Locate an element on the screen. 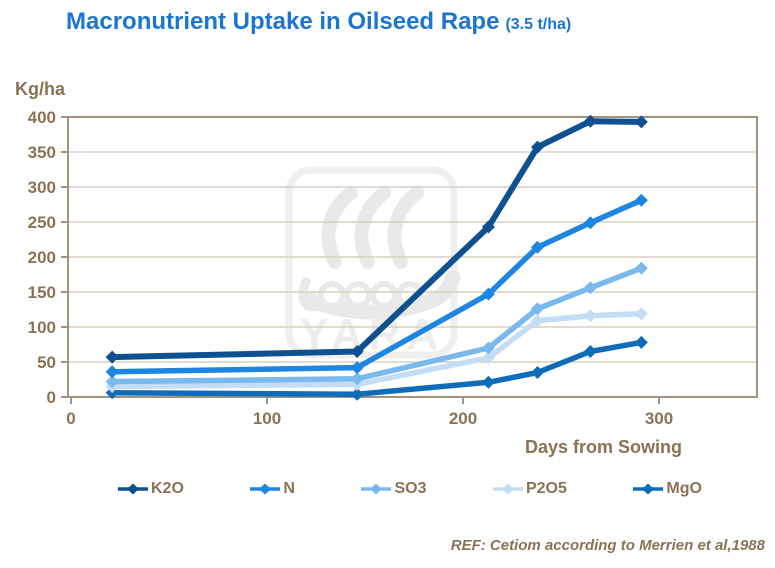 This screenshot has height=568, width=775. y-tick-label: 150 is located at coordinates (42, 292).